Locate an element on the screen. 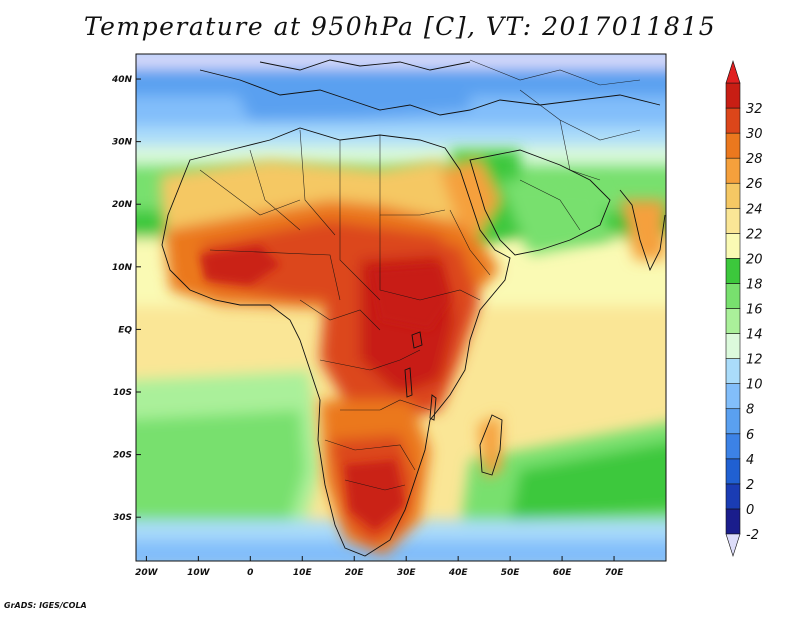  lon-tick-label: 30E is located at coordinates (407, 573).